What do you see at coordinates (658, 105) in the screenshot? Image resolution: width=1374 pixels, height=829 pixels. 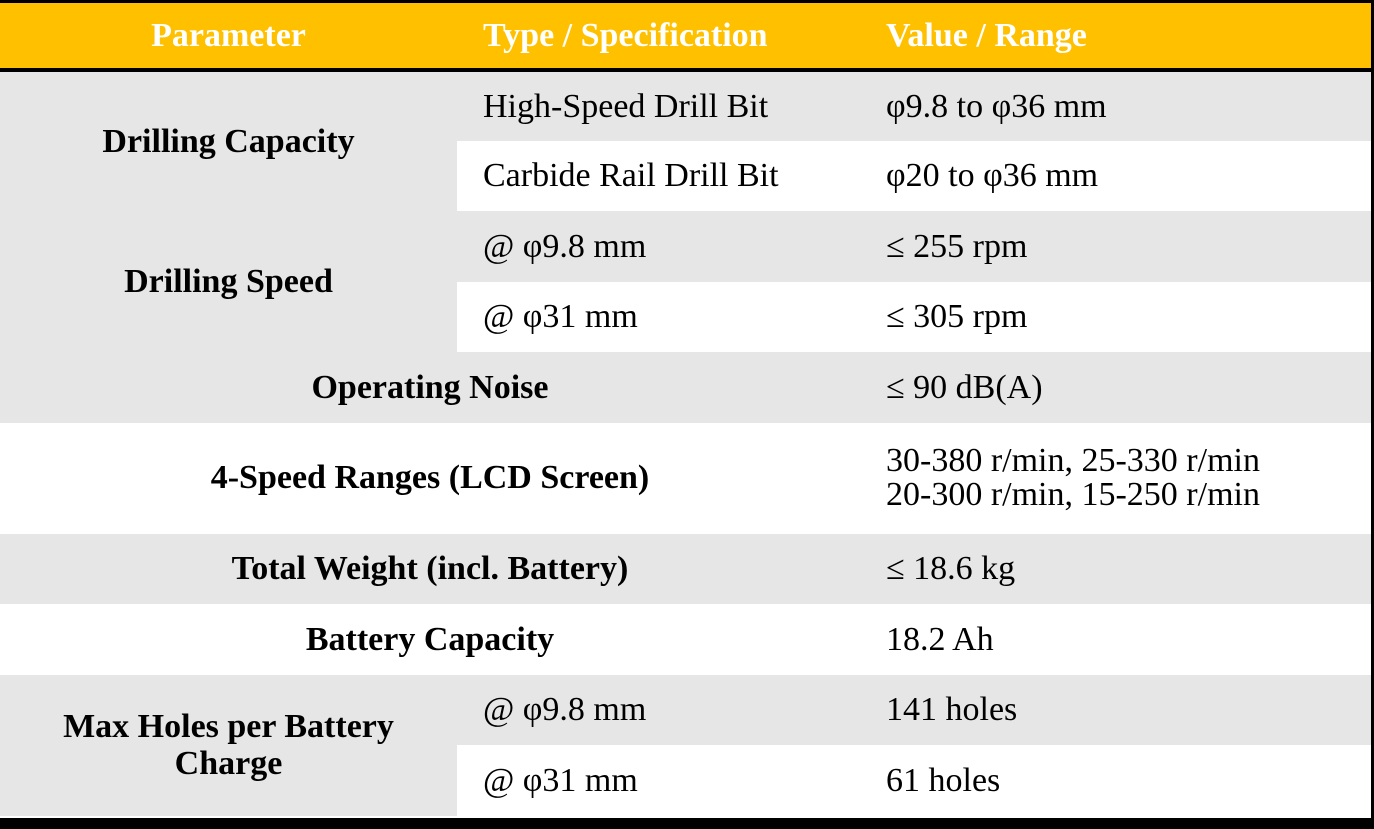 I see `spec-cell: High-Speed Drill Bit` at bounding box center [658, 105].